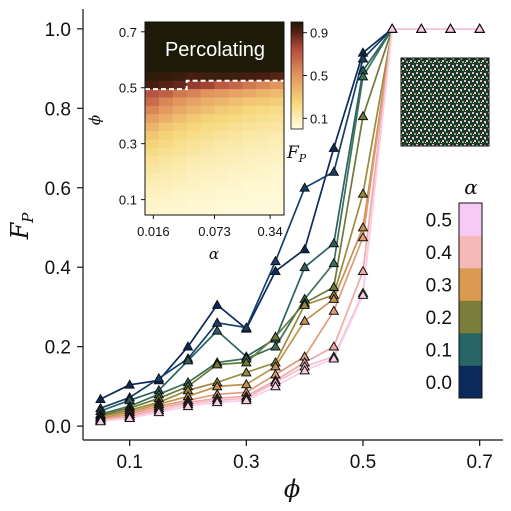  I want to click on alpha-colorbar-tick: 0.4, so click(439, 253).